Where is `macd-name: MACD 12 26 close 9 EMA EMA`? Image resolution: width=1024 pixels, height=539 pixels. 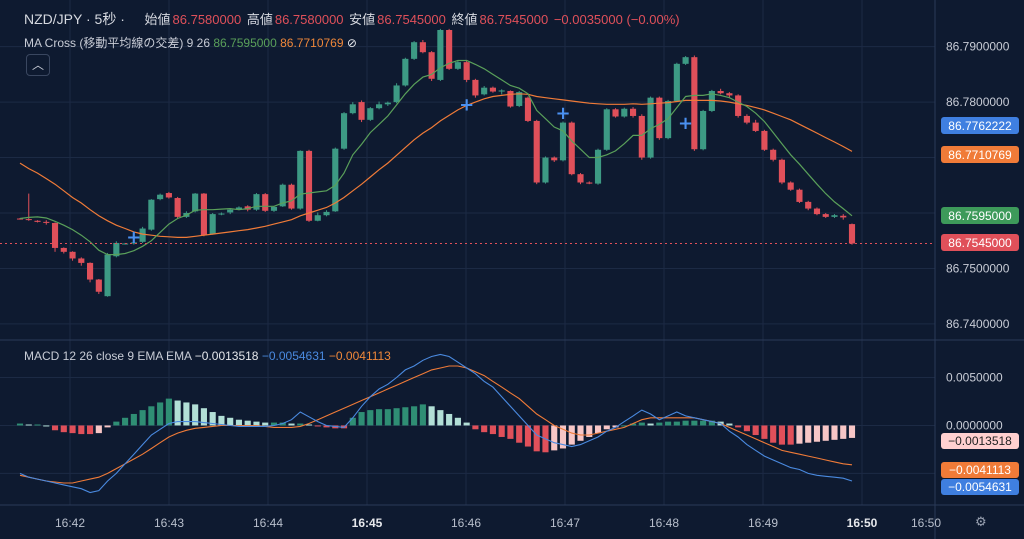 macd-name: MACD 12 26 close 9 EMA EMA is located at coordinates (108, 356).